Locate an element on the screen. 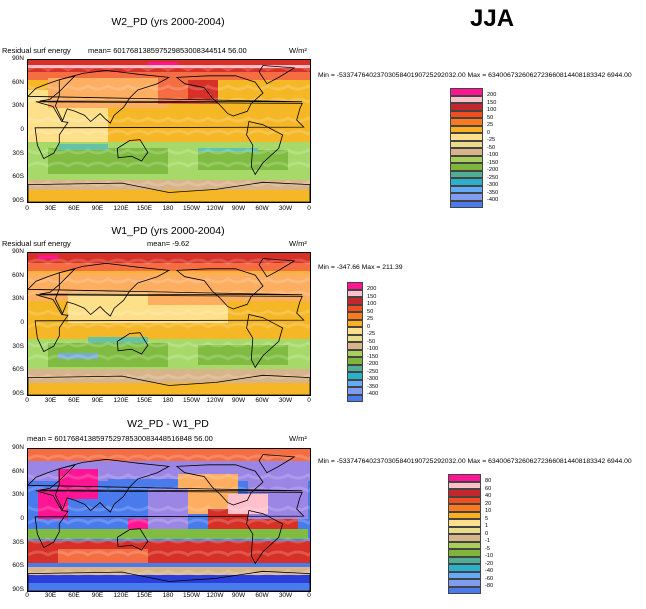 Image resolution: width=646 pixels, height=609 pixels. legend-label: 25 is located at coordinates (490, 125).